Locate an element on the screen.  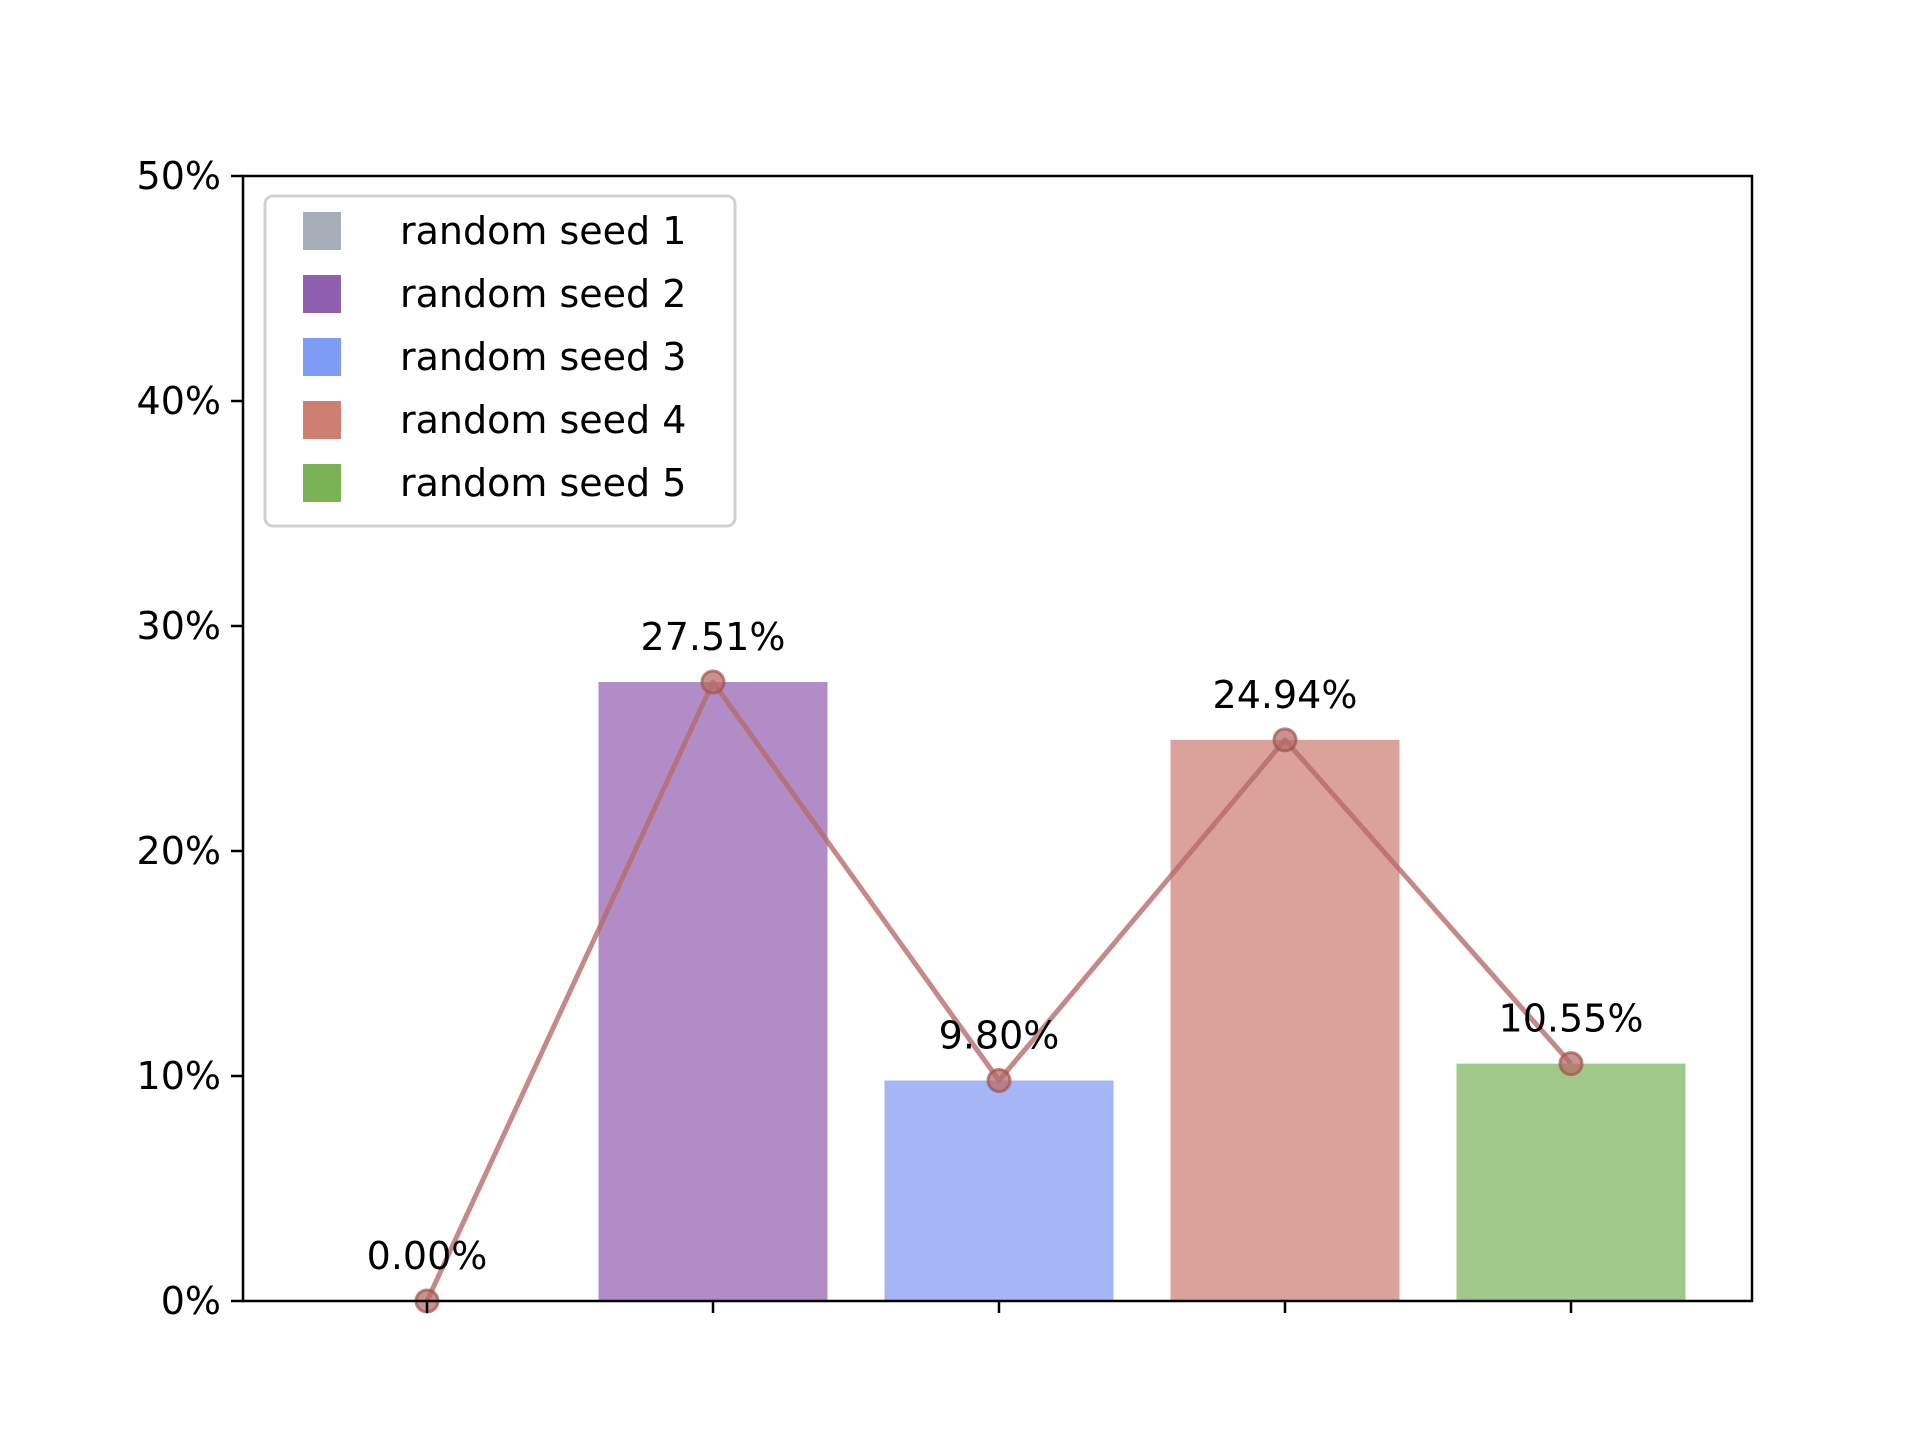
legend-label-5: random seed 5 is located at coordinates (543, 483).